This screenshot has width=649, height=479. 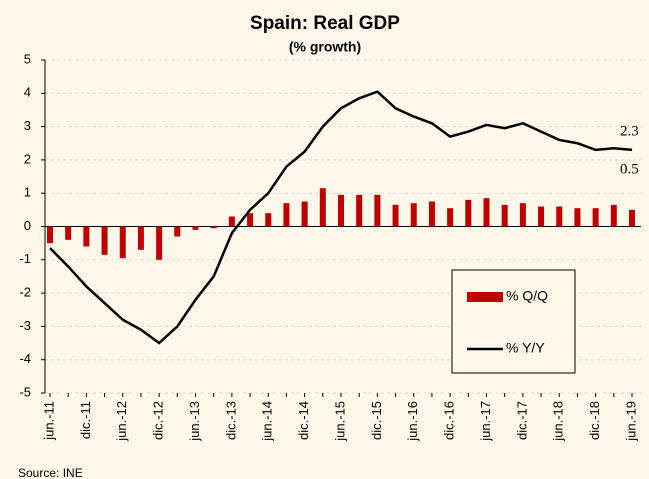 I want to click on x-tick-label: jun.-18, so click(x=558, y=421).